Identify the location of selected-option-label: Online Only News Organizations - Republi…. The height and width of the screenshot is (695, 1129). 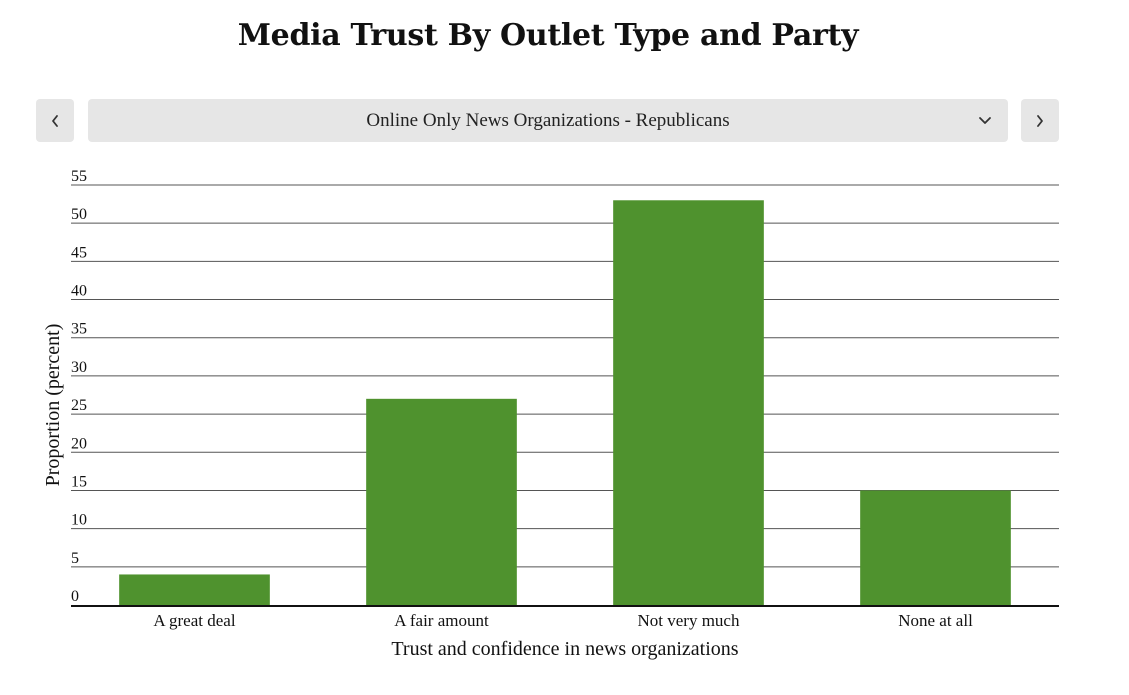
(548, 120).